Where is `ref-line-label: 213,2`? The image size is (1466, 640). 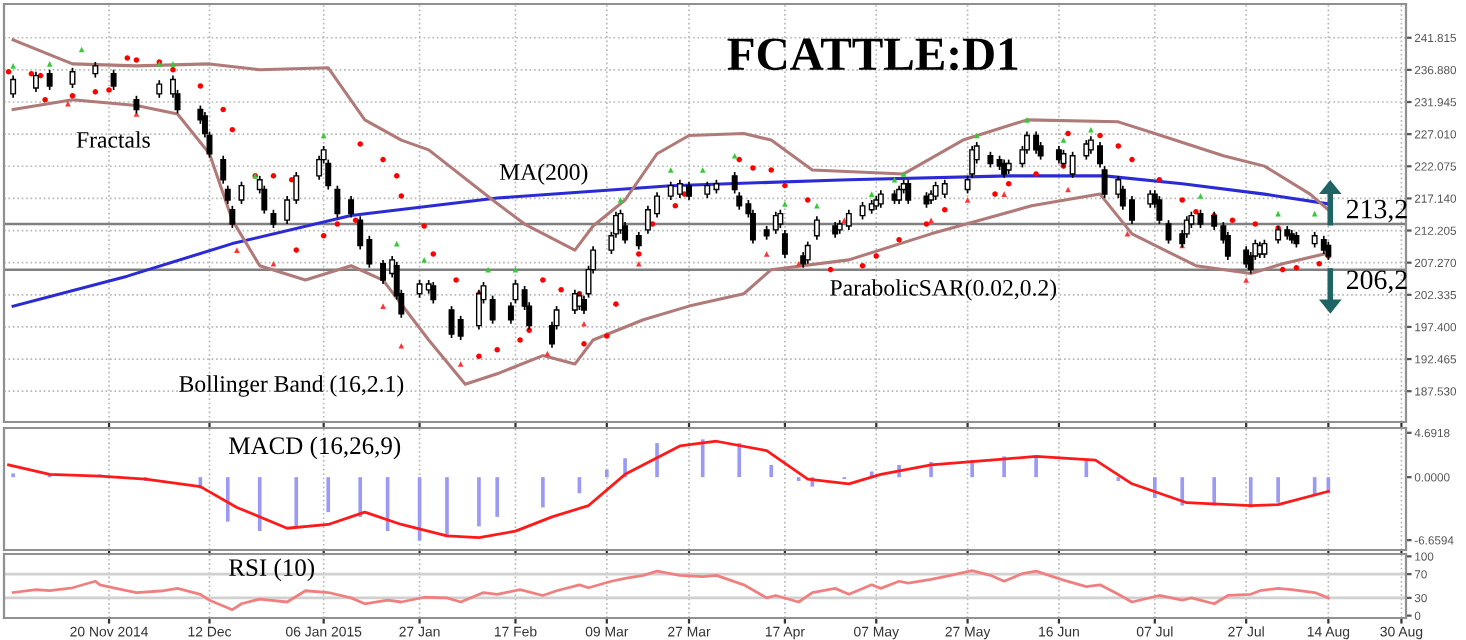
ref-line-label: 213,2 is located at coordinates (1376, 211).